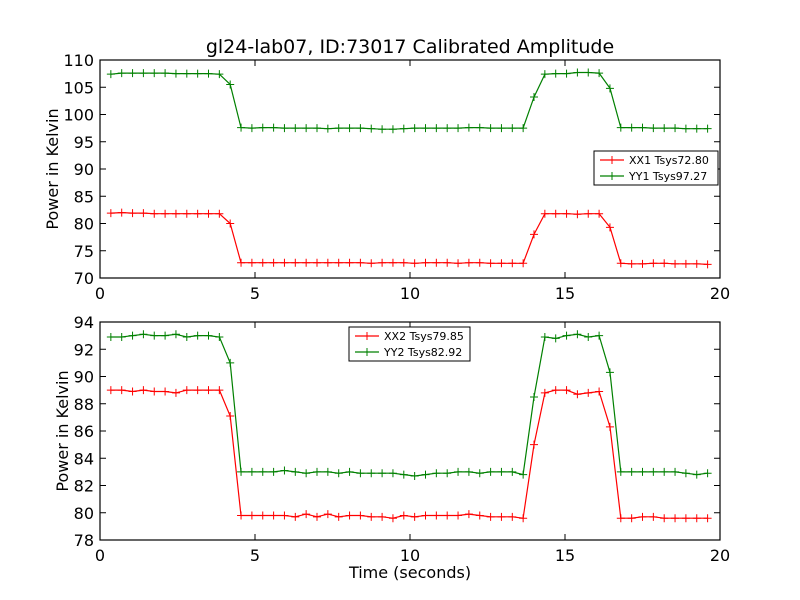  I want to click on y-tick-label: 92, so click(84, 349).